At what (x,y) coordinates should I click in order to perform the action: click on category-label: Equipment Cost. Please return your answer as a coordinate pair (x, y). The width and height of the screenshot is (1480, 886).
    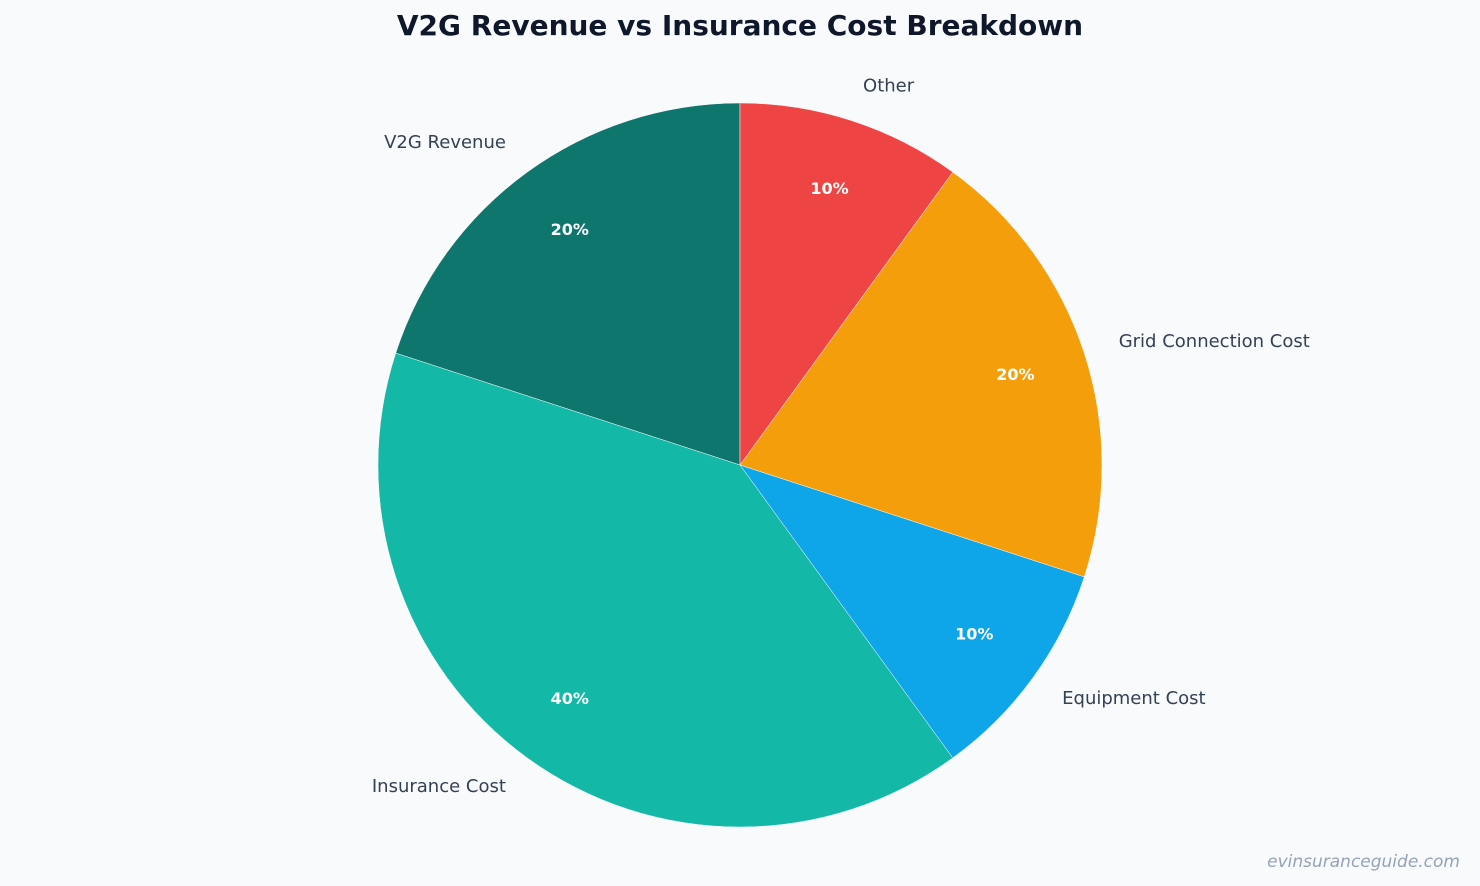
    Looking at the image, I should click on (1133, 698).